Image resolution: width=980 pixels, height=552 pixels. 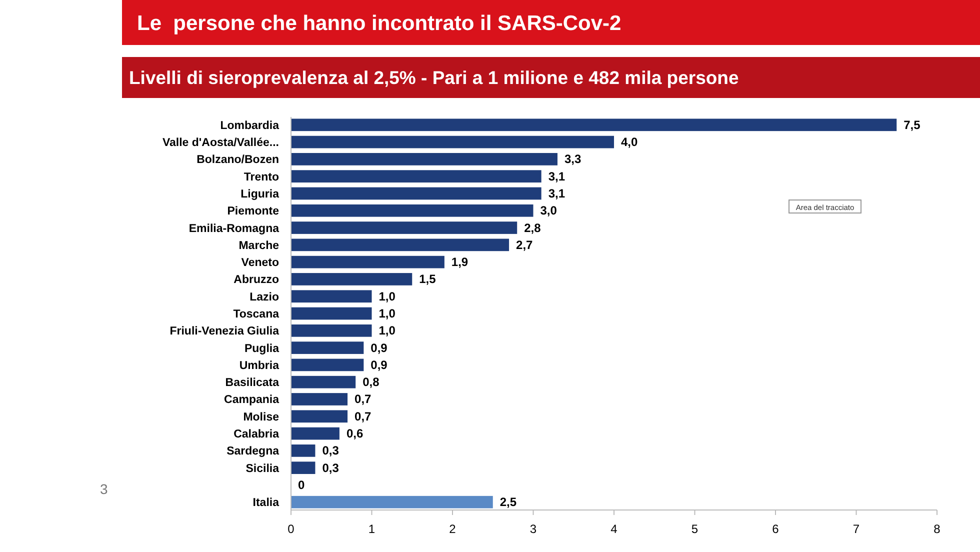 I want to click on chart-subtitle: Livelli di sieroprevalenza al 2,5% - Pari a 1 milione e 482 mila persone, so click(x=434, y=77).